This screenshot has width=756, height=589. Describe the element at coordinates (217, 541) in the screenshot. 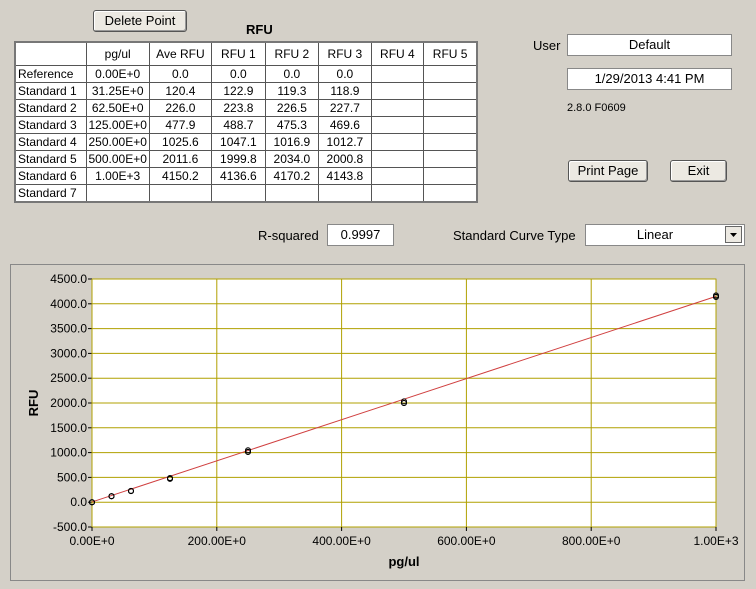

I see `x-tick-label: 200.00E+0` at that location.